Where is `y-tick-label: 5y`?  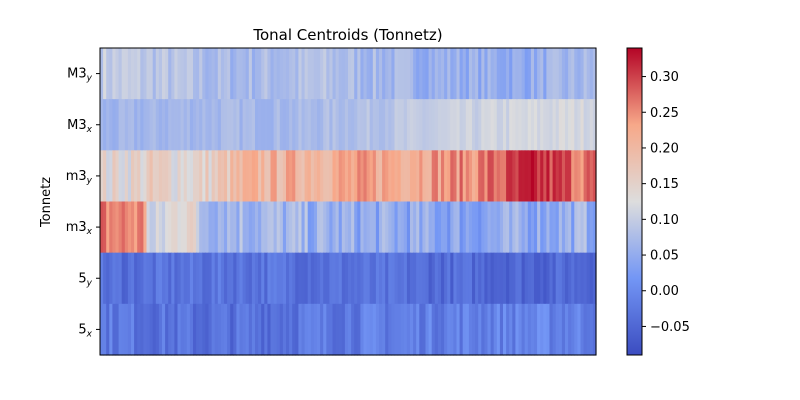
y-tick-label: 5y is located at coordinates (85, 279).